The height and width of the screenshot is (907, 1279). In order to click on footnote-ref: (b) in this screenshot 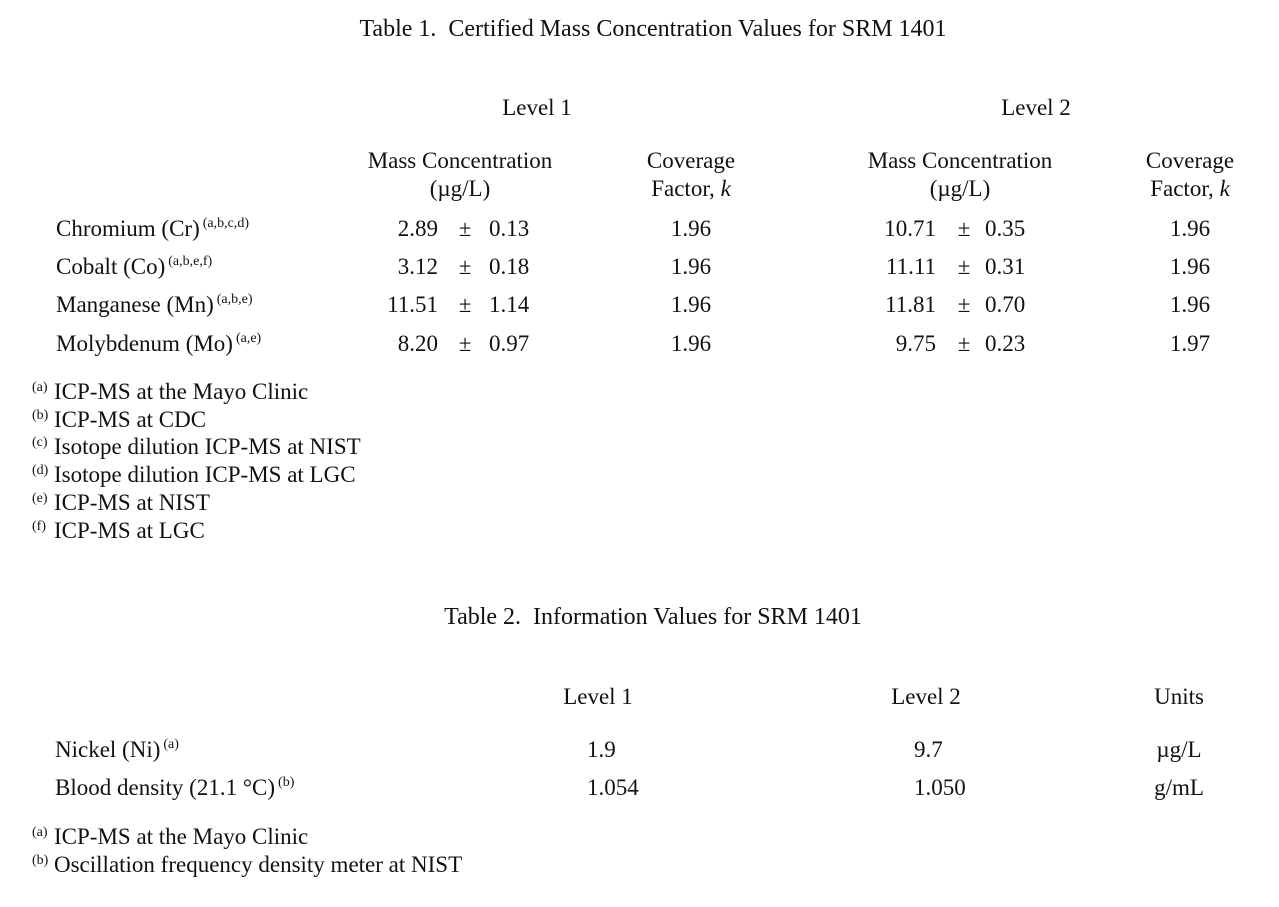, I will do `click(286, 782)`.